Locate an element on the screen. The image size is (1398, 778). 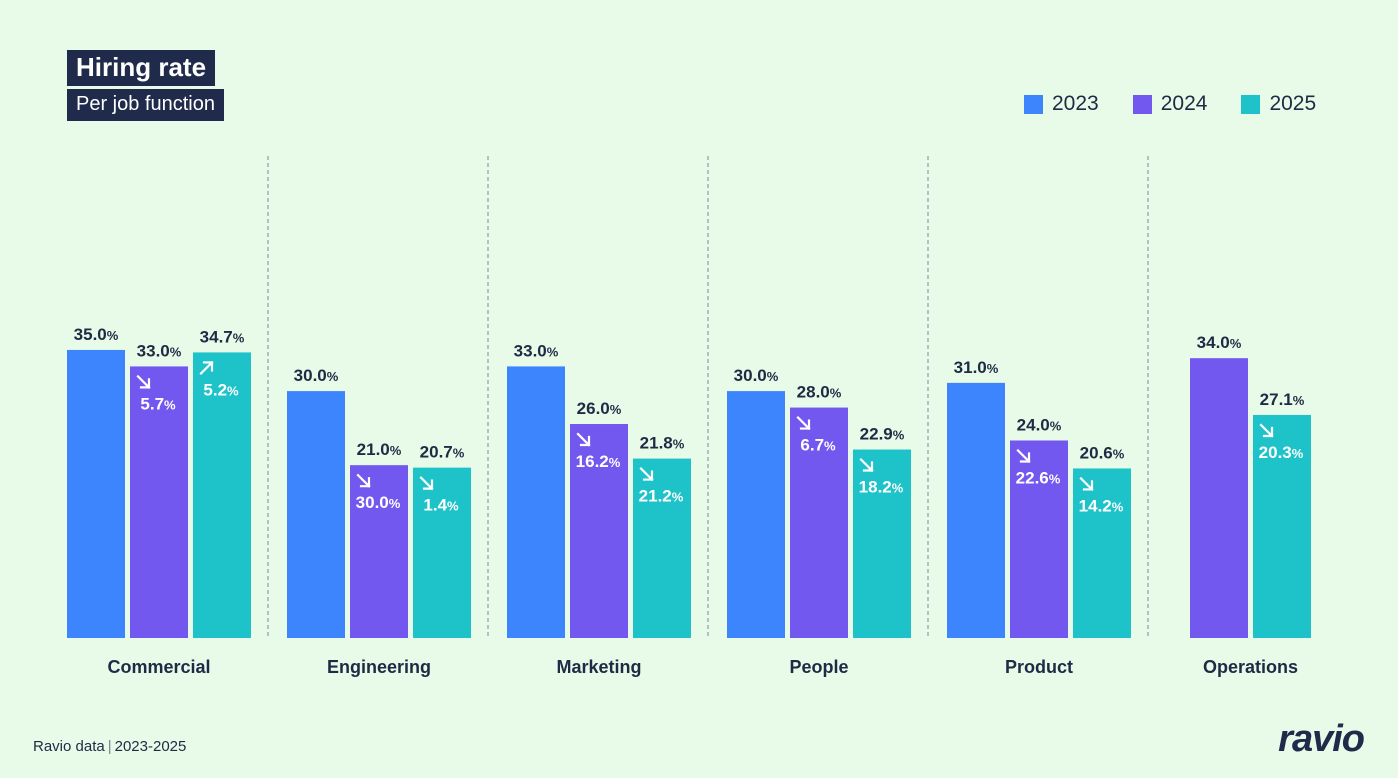
value-label-product-2023: 31.0% is located at coordinates (976, 367).